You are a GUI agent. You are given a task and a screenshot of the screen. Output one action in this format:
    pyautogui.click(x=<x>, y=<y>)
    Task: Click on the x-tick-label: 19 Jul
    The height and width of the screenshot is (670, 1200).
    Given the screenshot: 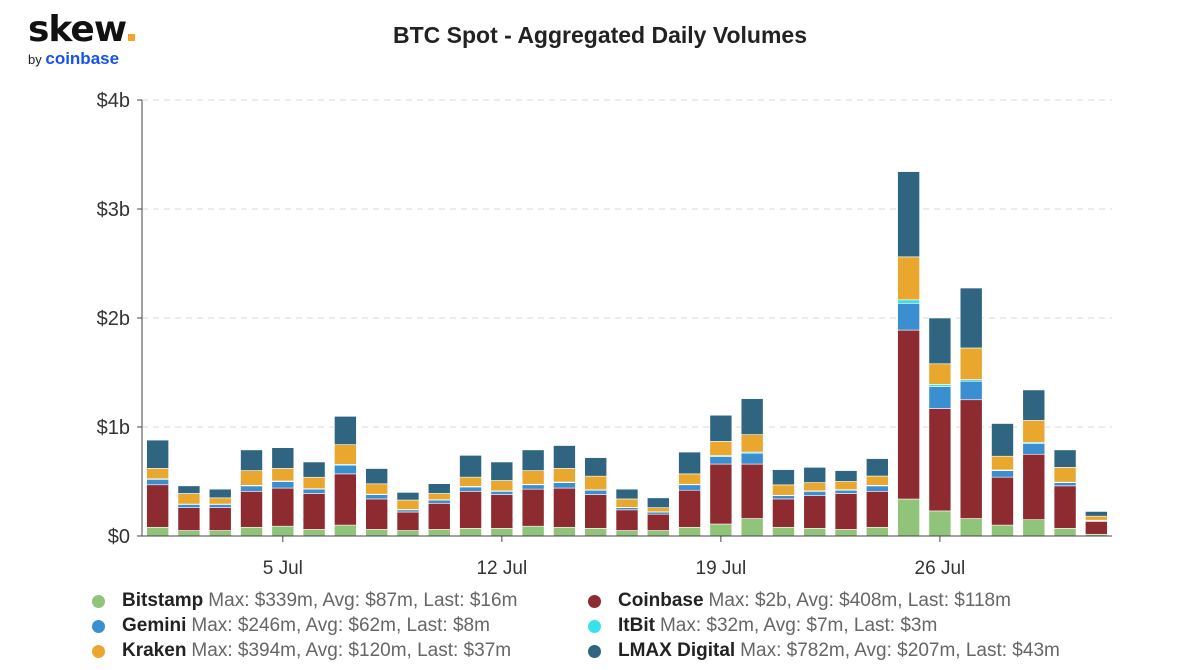 What is the action you would take?
    pyautogui.click(x=721, y=568)
    